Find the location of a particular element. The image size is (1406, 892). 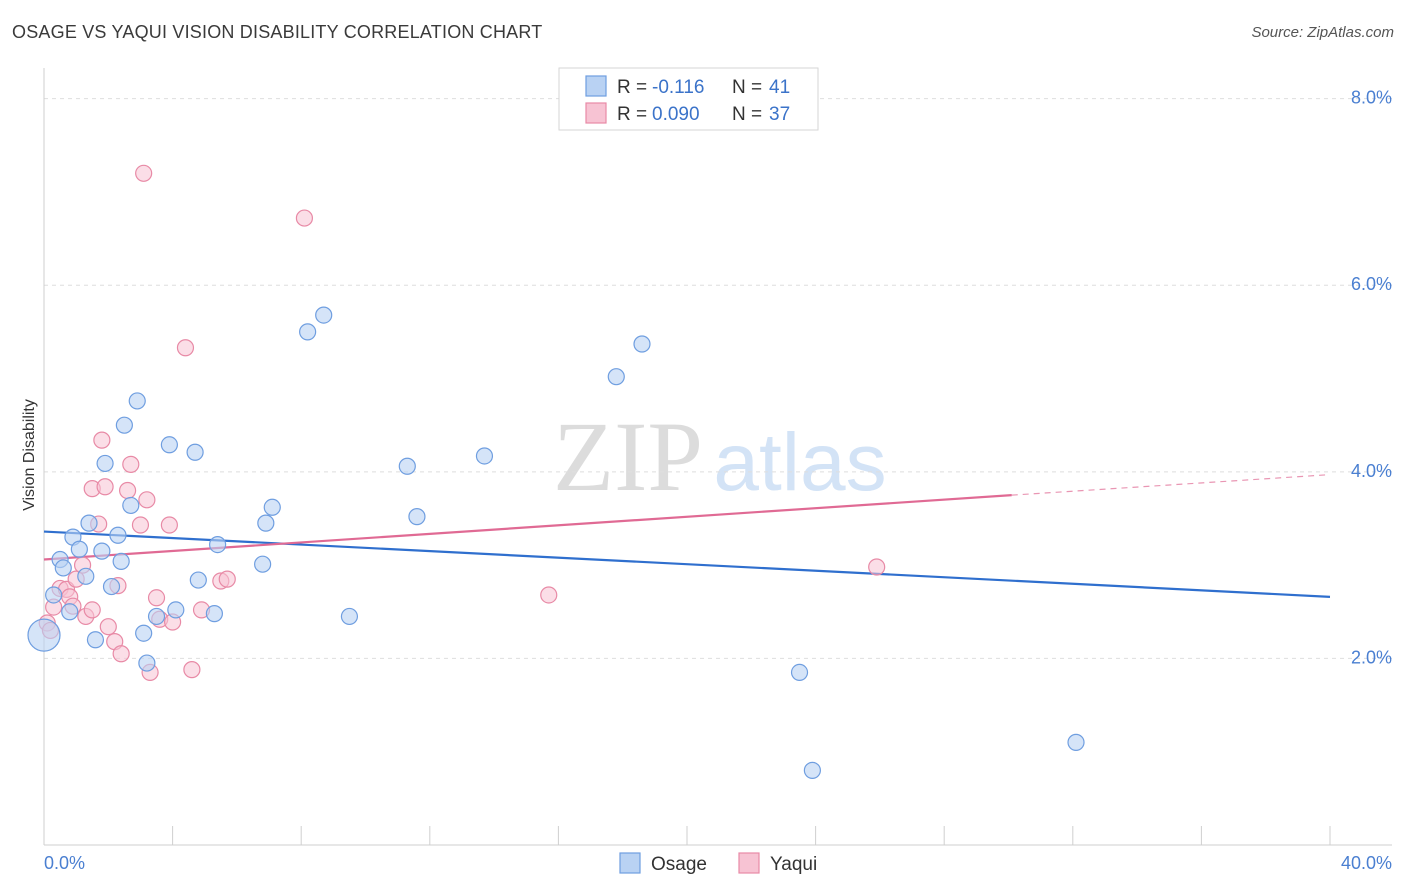

osage-r-value: -0.116 is located at coordinates (678, 87).